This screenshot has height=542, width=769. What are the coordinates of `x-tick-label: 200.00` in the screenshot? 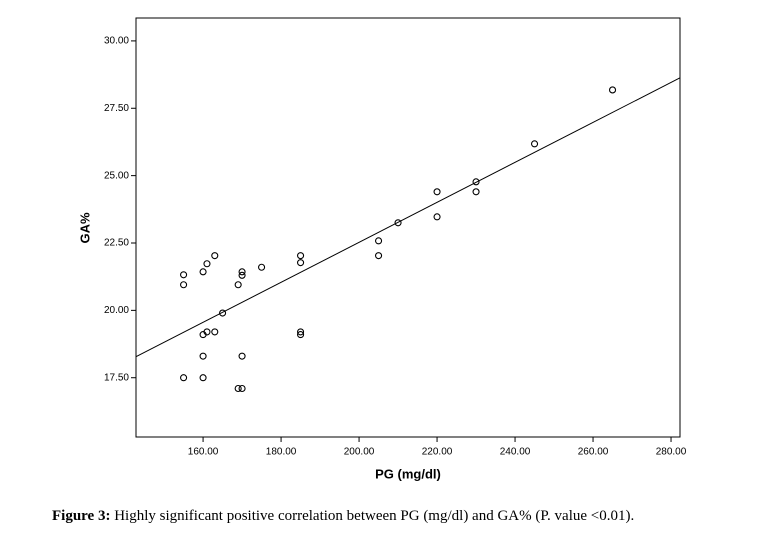 It's located at (359, 452).